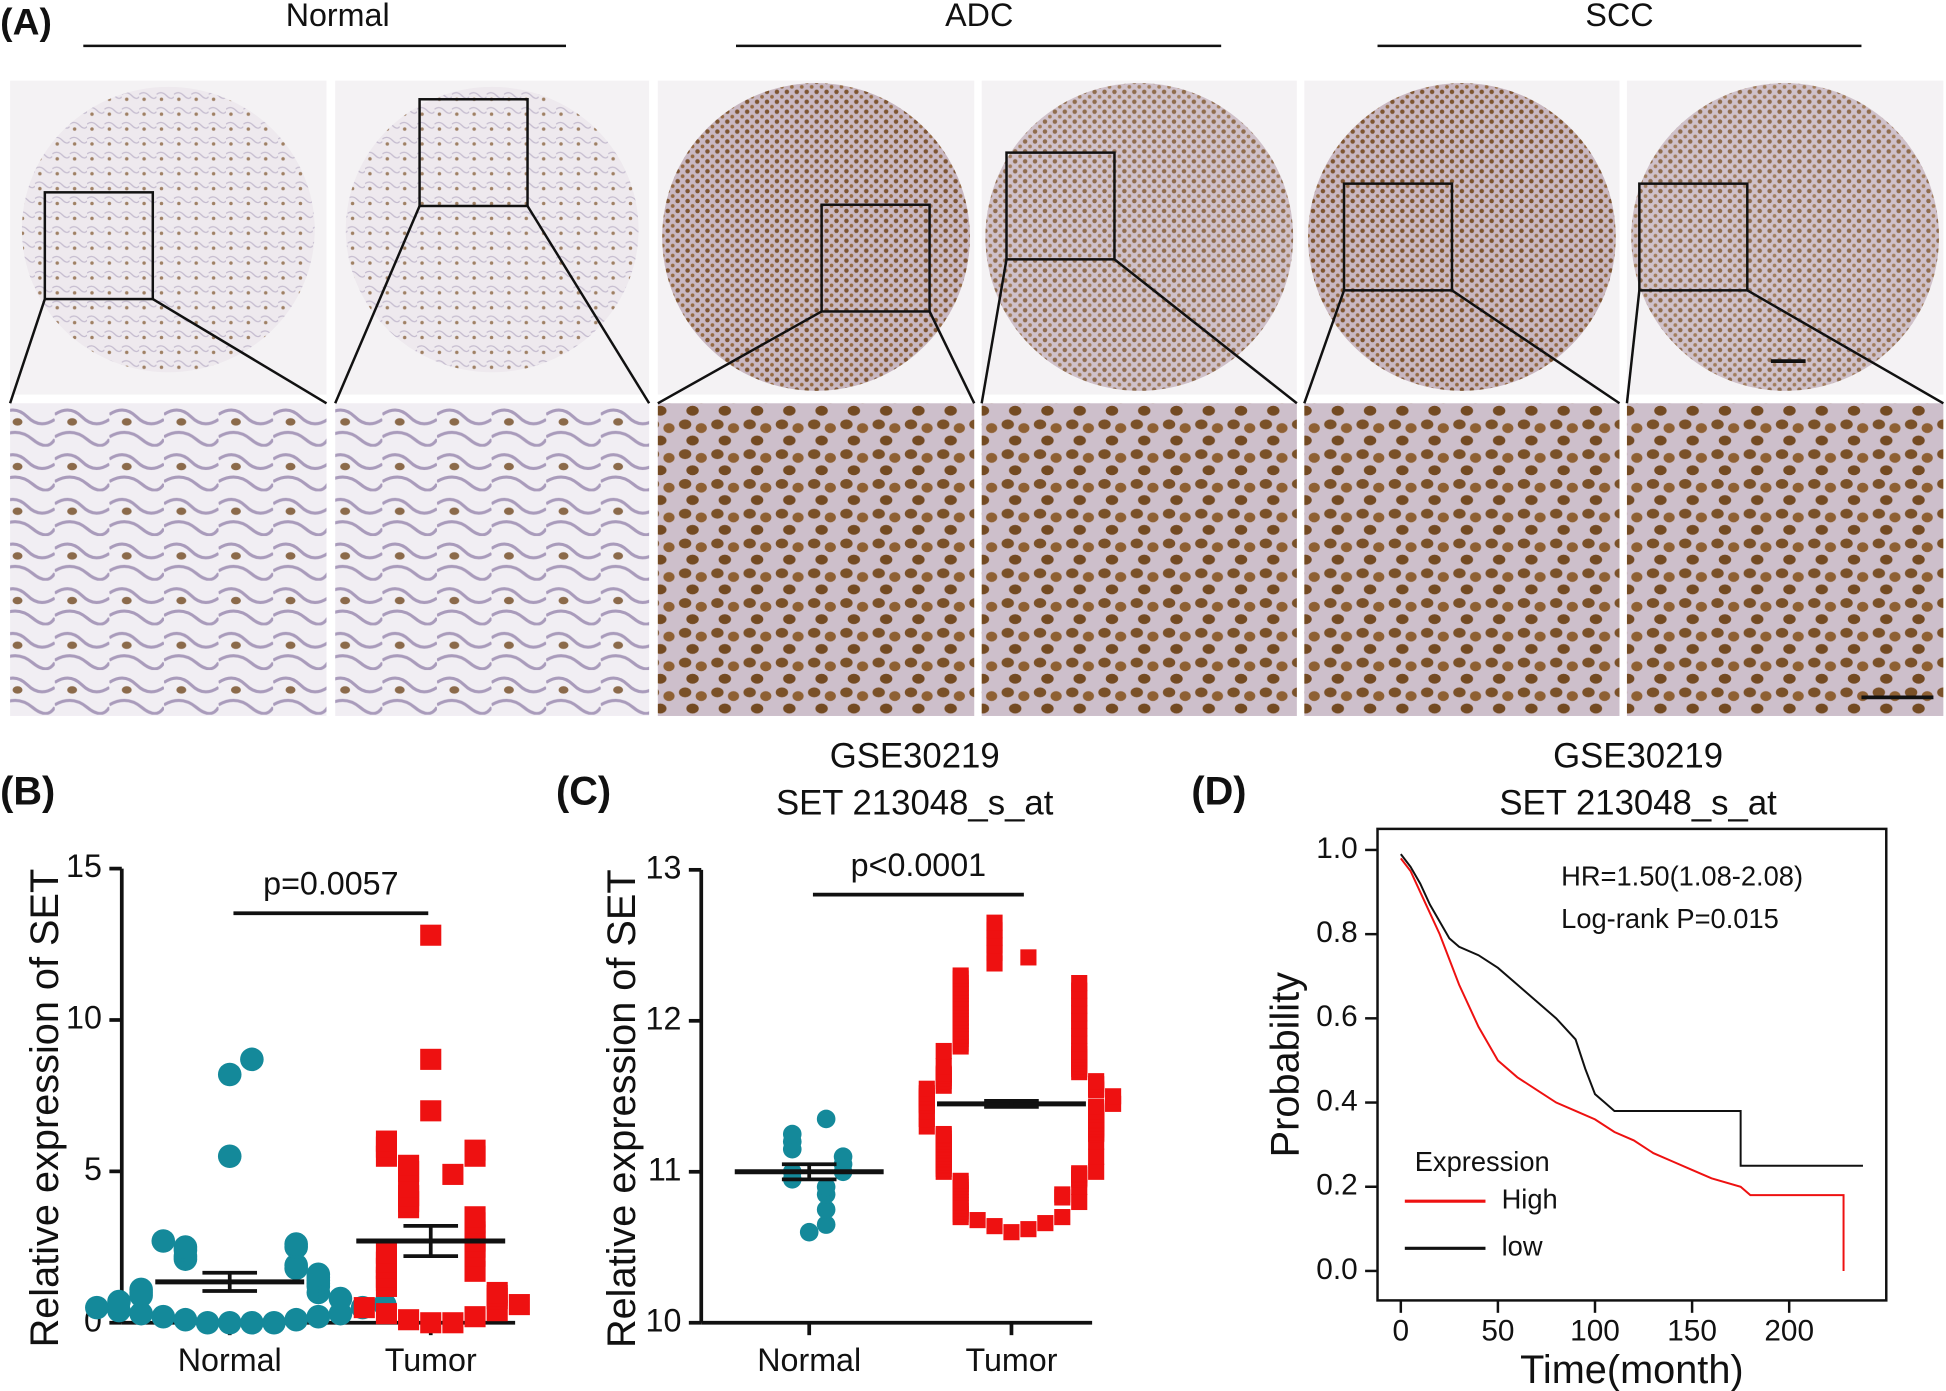  Describe the element at coordinates (230, 1360) in the screenshot. I see `x-tick-label: Normal` at that location.